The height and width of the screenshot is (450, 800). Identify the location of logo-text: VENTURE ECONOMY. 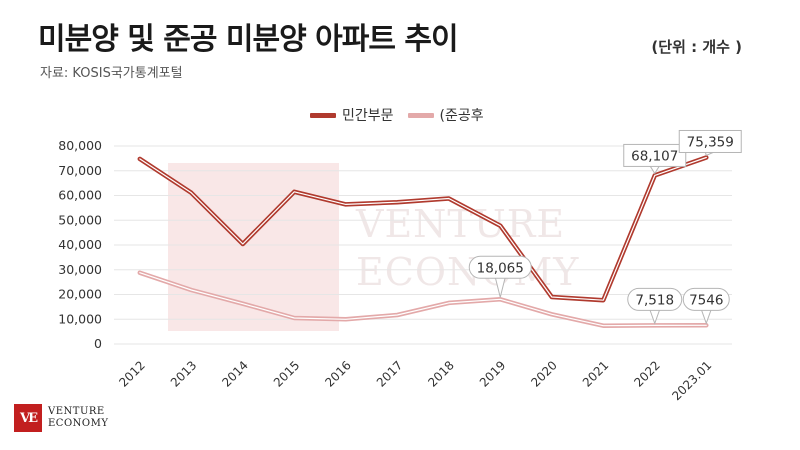
(78, 418).